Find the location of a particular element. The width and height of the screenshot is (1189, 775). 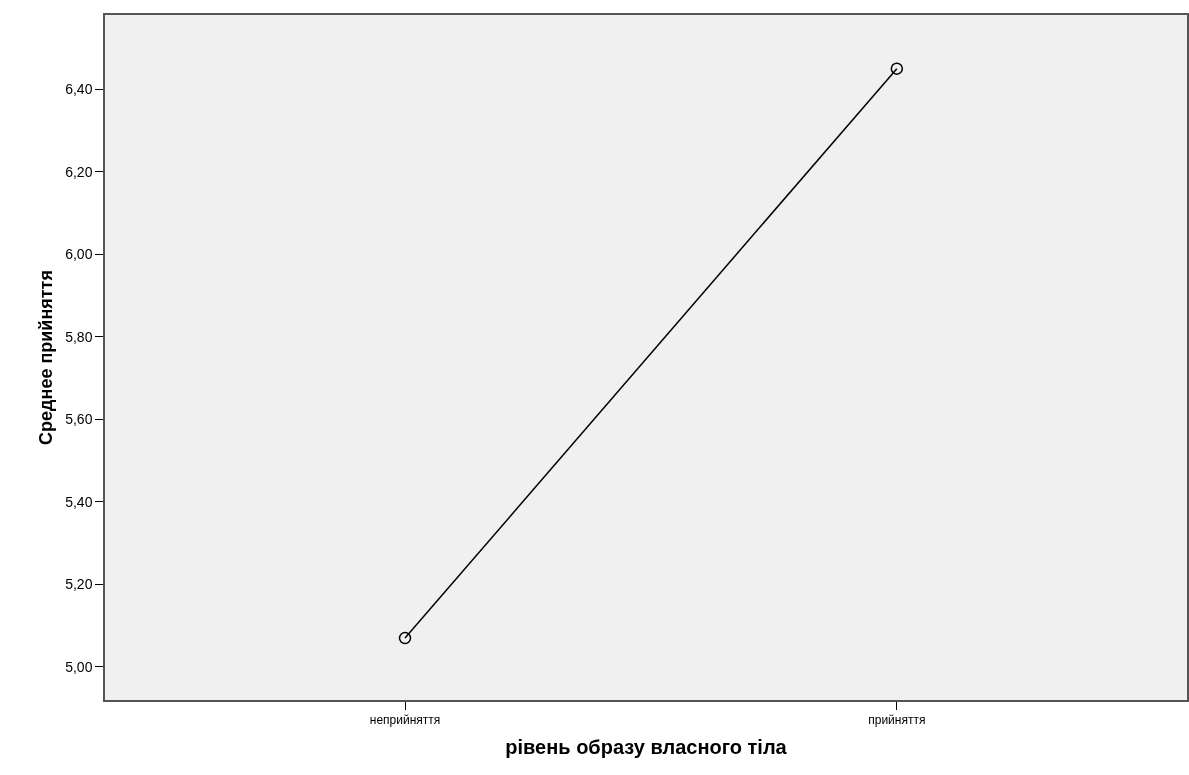

y-tick-label: 5,00 is located at coordinates (79, 666).